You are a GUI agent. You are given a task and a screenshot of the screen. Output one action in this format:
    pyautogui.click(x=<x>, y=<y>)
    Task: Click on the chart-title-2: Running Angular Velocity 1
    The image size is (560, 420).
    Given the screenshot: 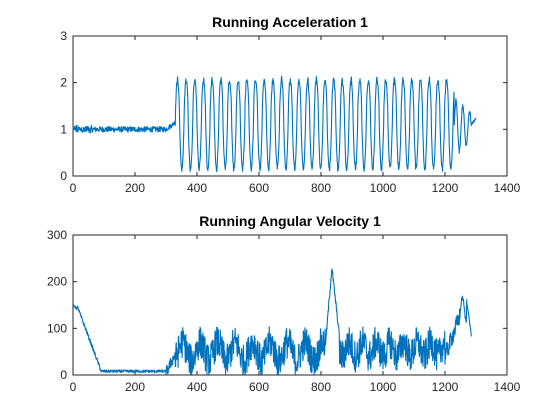 What is the action you would take?
    pyautogui.click(x=290, y=221)
    